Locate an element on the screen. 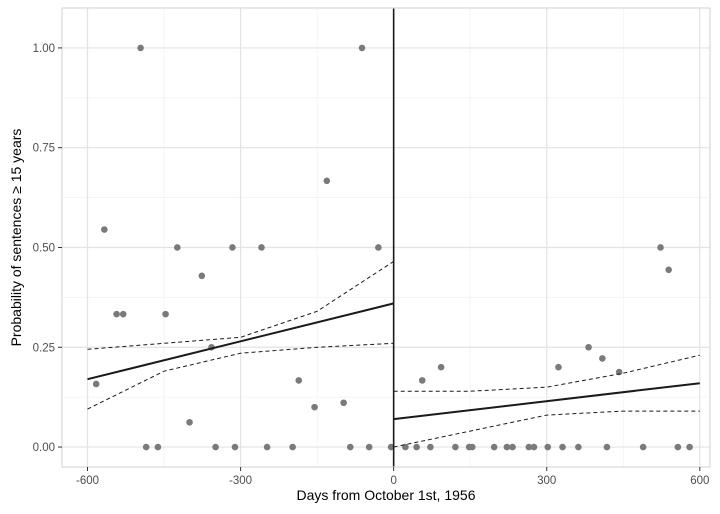  x-tick-label: -600 is located at coordinates (87, 481).